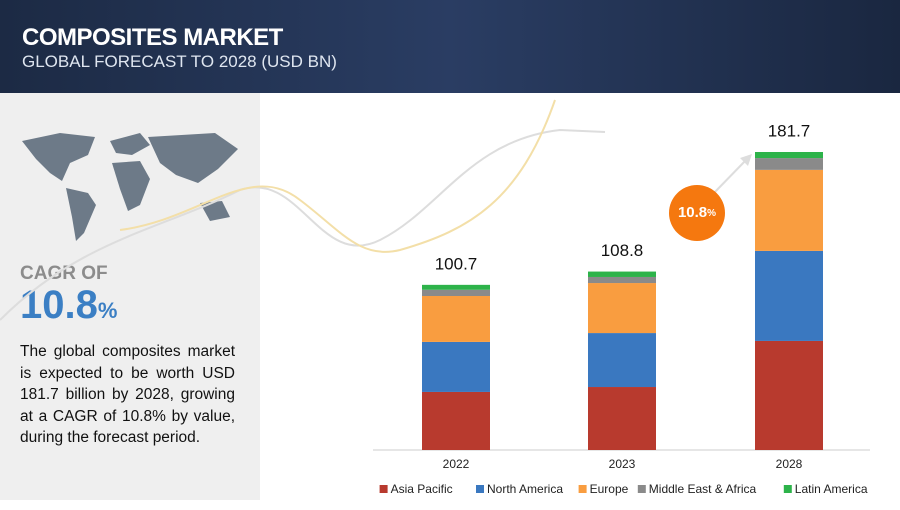 The height and width of the screenshot is (510, 900). What do you see at coordinates (622, 464) in the screenshot?
I see `x-tick-label: 2023` at bounding box center [622, 464].